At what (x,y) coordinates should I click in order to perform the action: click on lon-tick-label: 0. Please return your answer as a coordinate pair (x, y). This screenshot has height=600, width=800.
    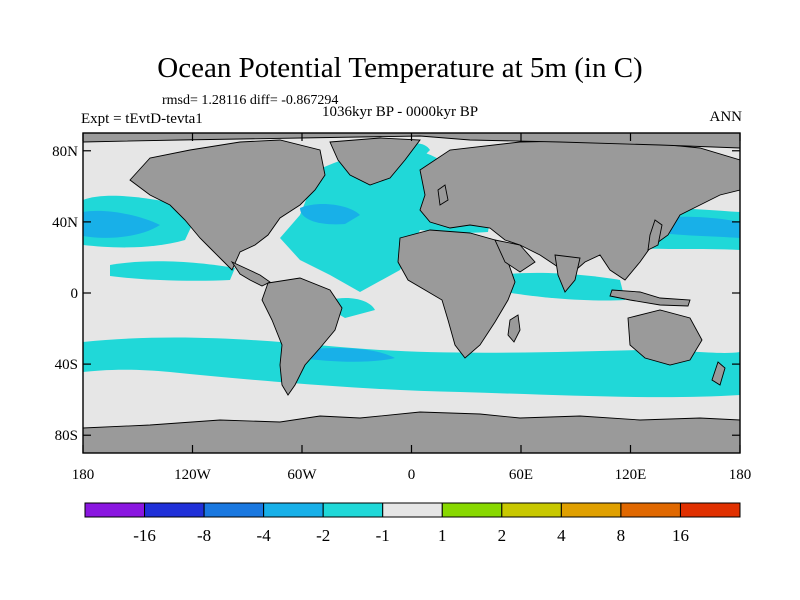
    Looking at the image, I should click on (412, 475).